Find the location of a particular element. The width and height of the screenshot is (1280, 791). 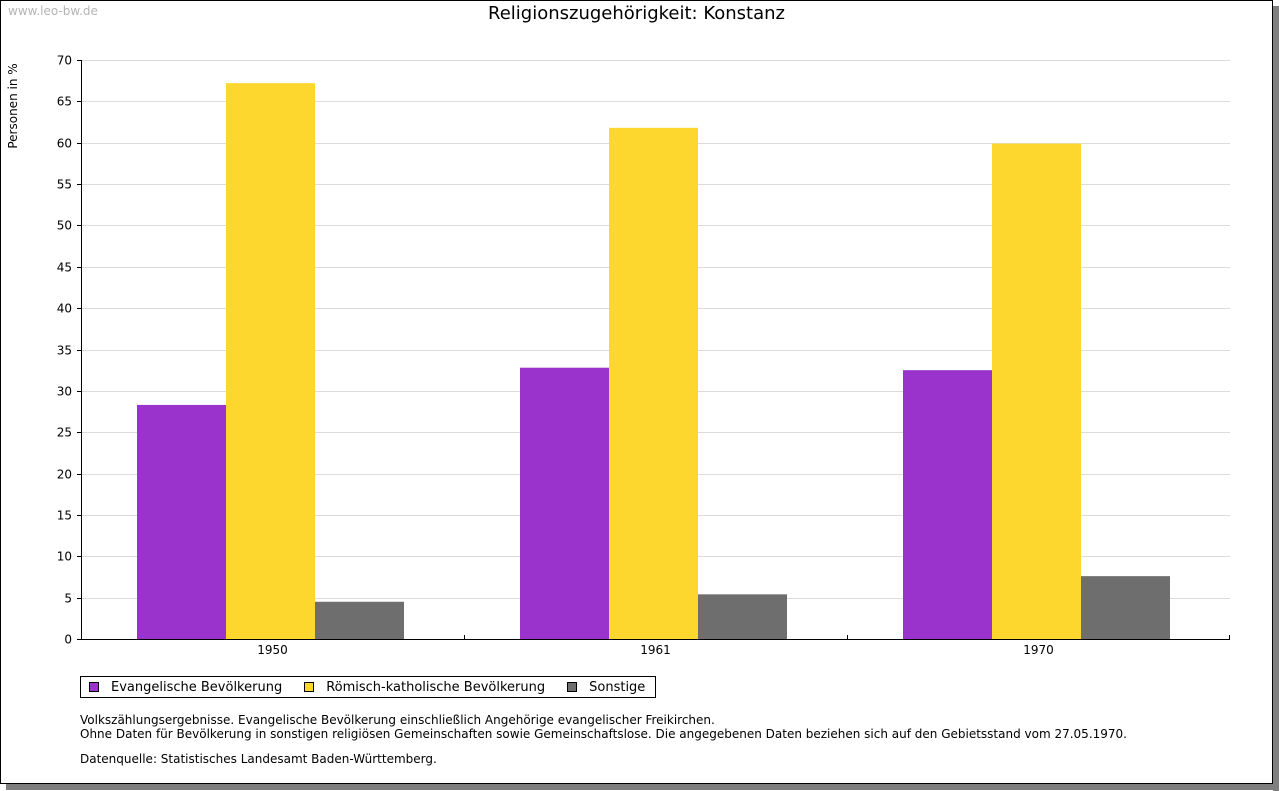

y-tick-label: 35 is located at coordinates (64, 351).